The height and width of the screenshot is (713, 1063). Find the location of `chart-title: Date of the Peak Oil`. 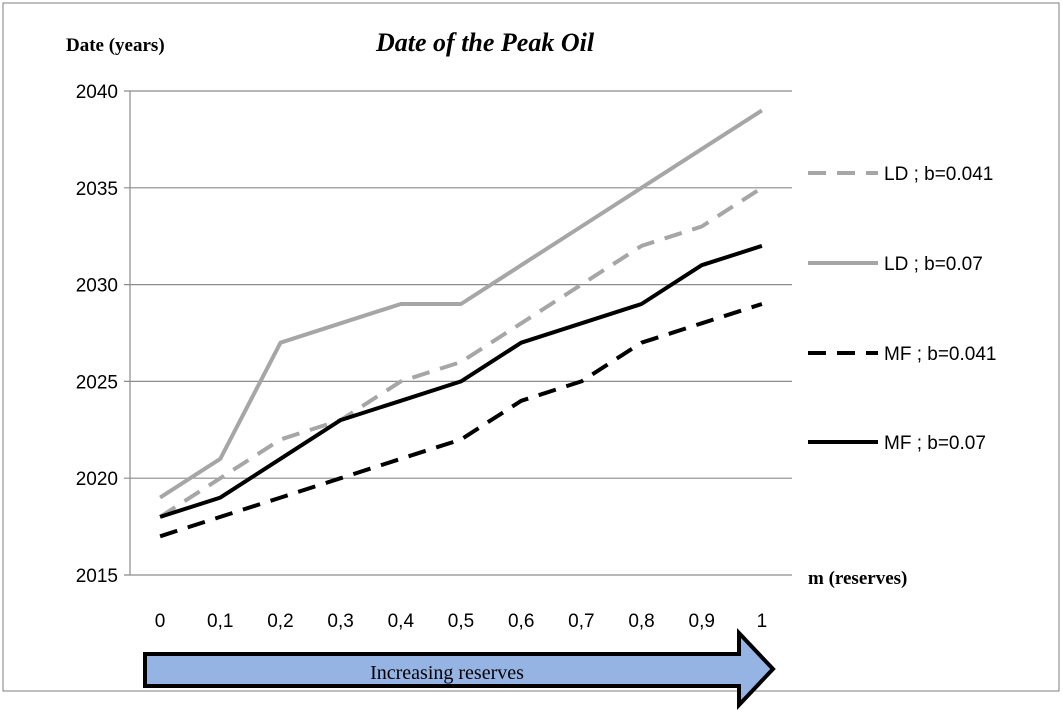

chart-title: Date of the Peak Oil is located at coordinates (485, 42).